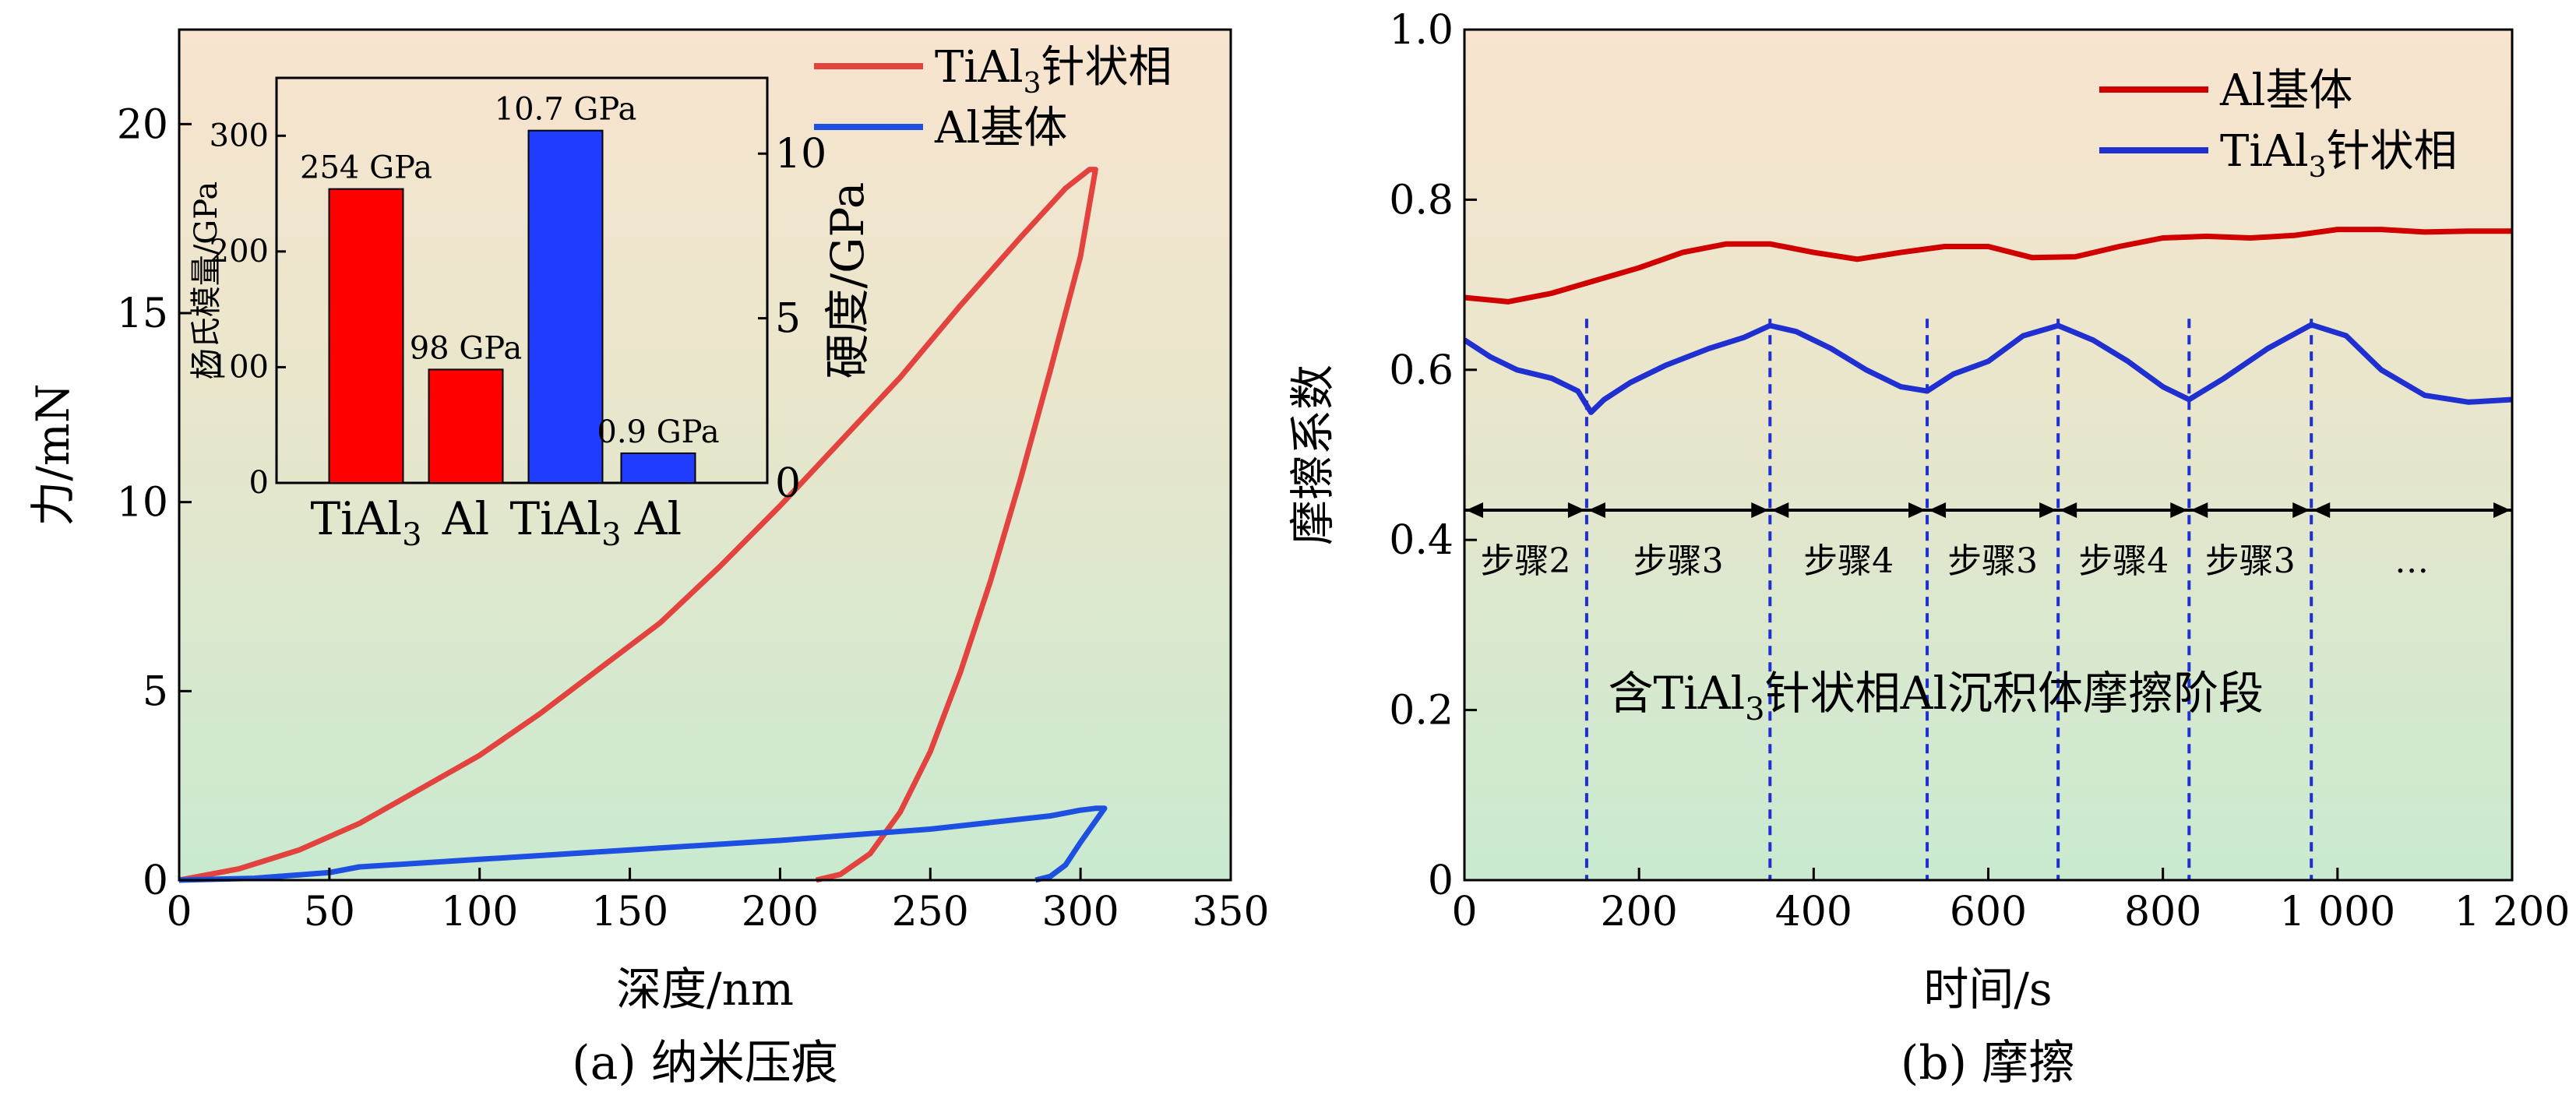  What do you see at coordinates (522, 280) in the screenshot?
I see `inset-frame` at bounding box center [522, 280].